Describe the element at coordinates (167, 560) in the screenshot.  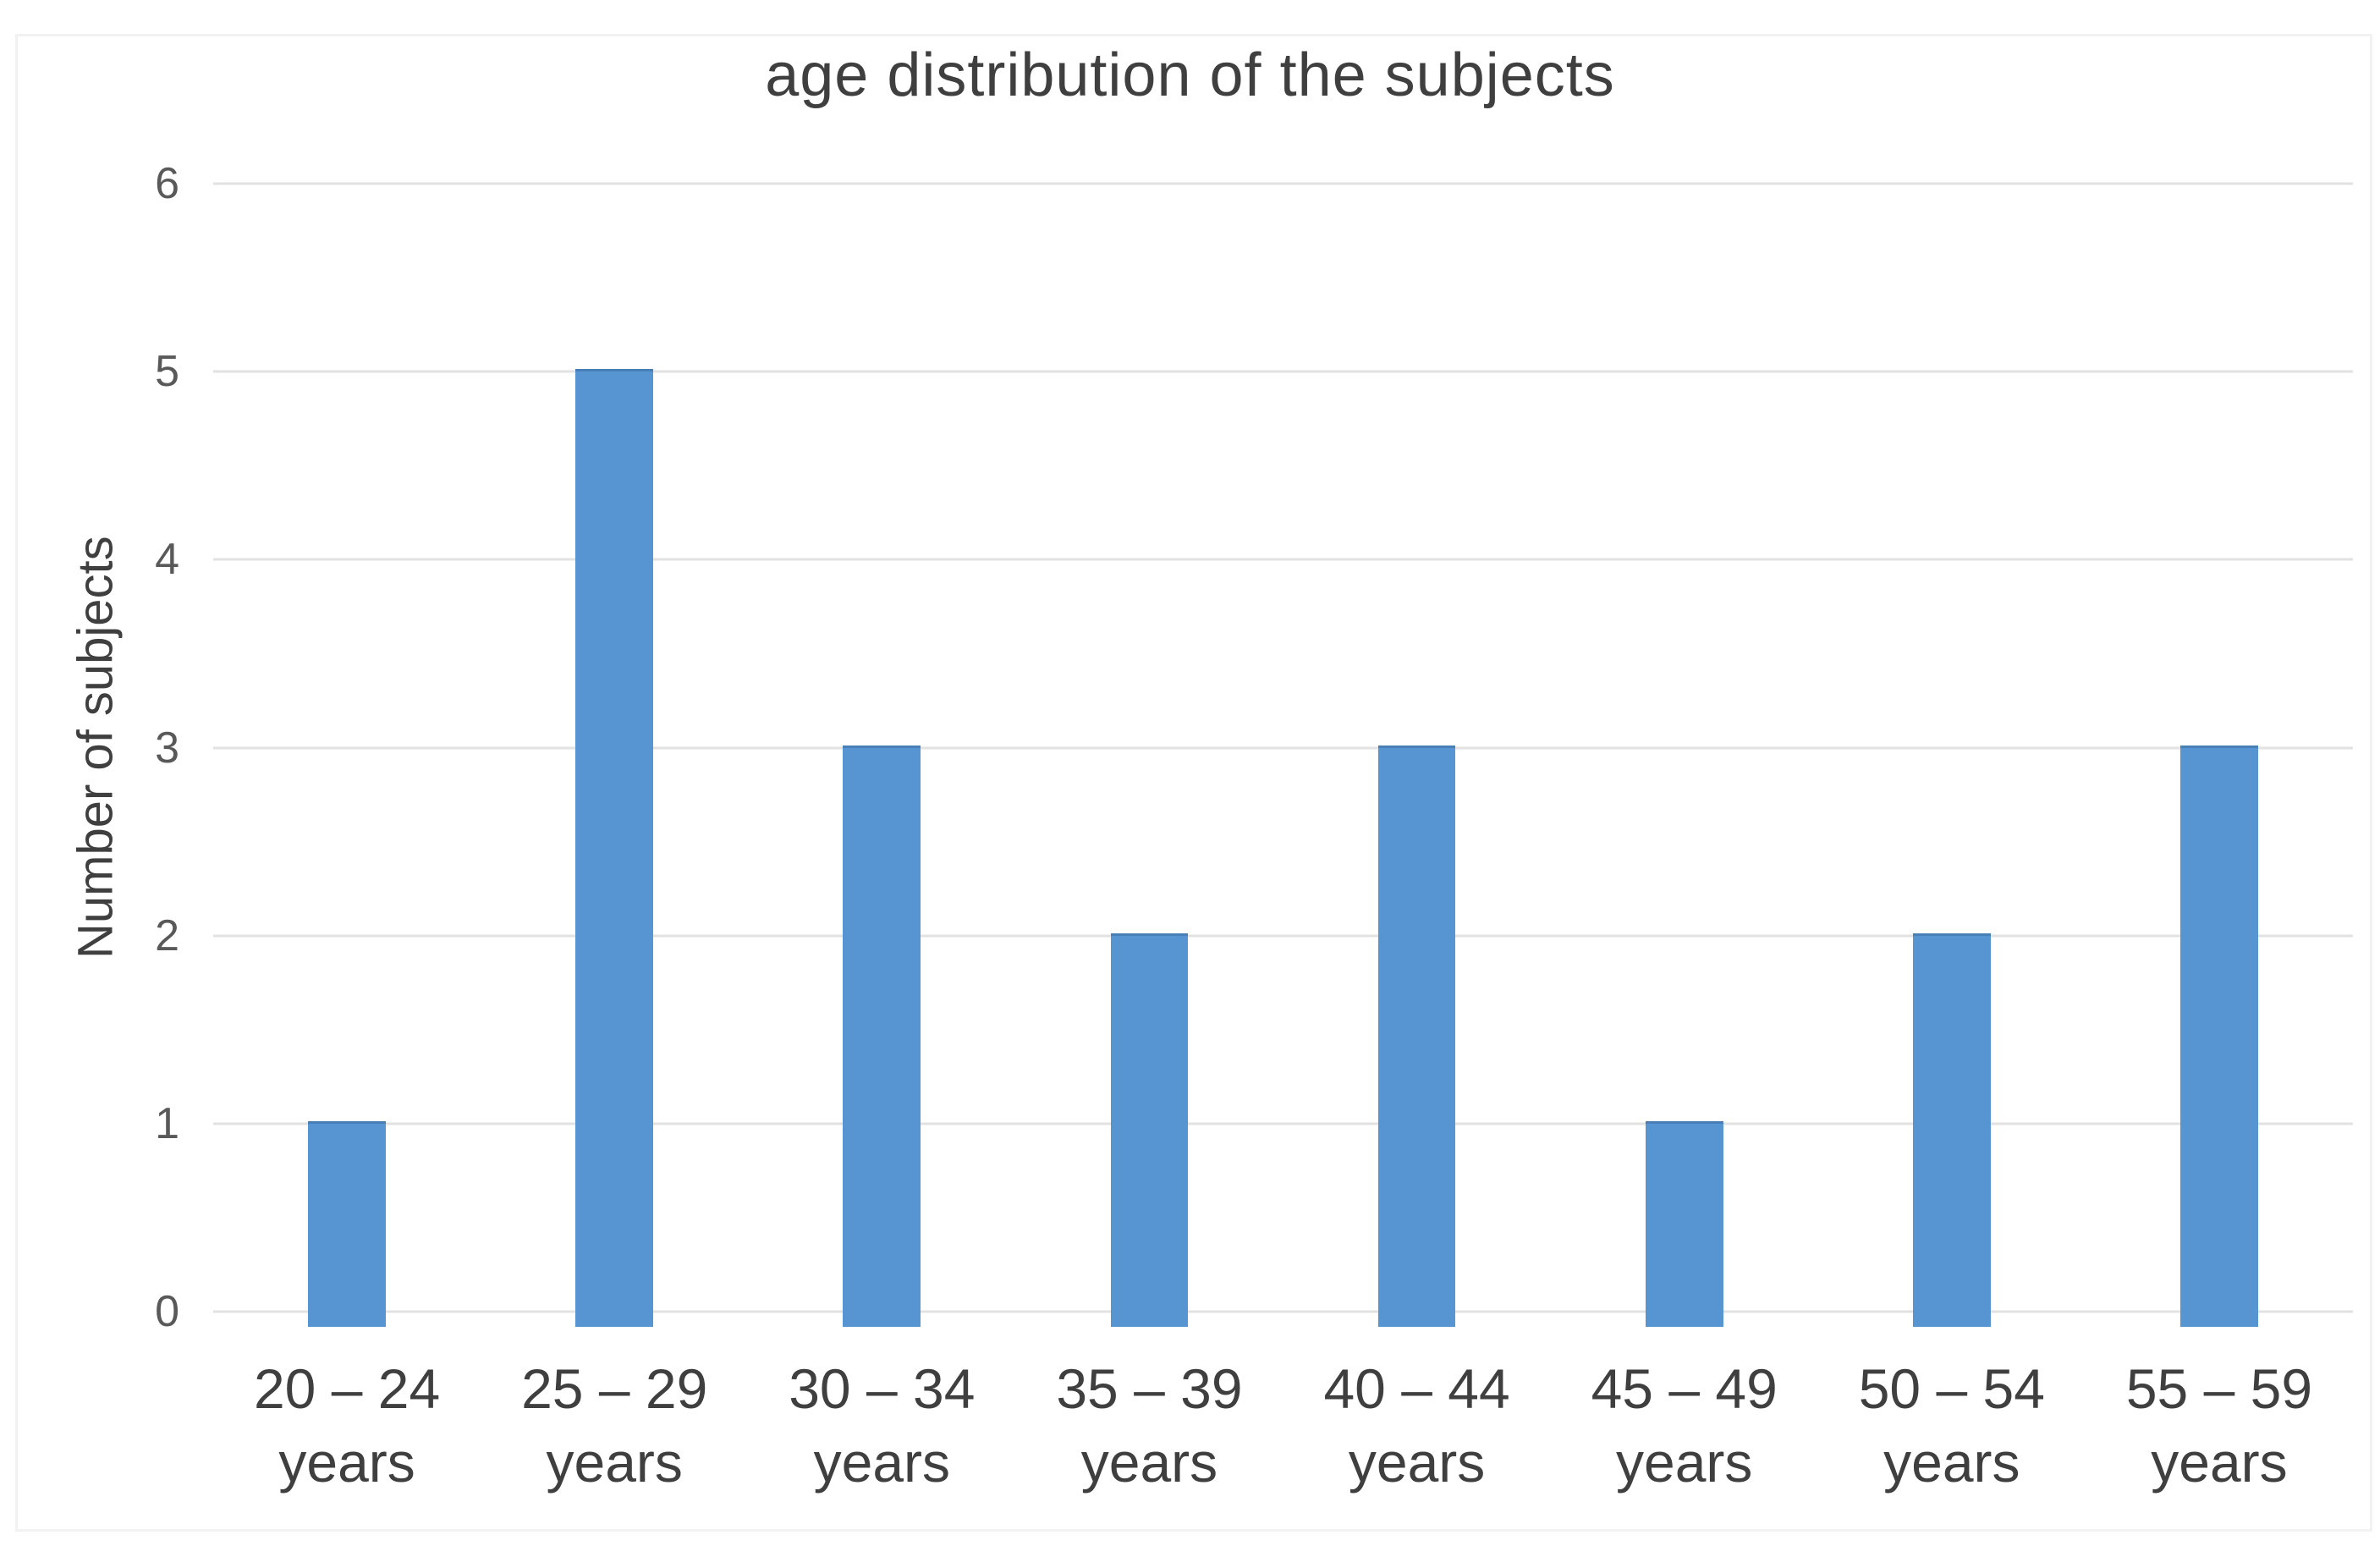
I see `y-tick-label: 4` at that location.